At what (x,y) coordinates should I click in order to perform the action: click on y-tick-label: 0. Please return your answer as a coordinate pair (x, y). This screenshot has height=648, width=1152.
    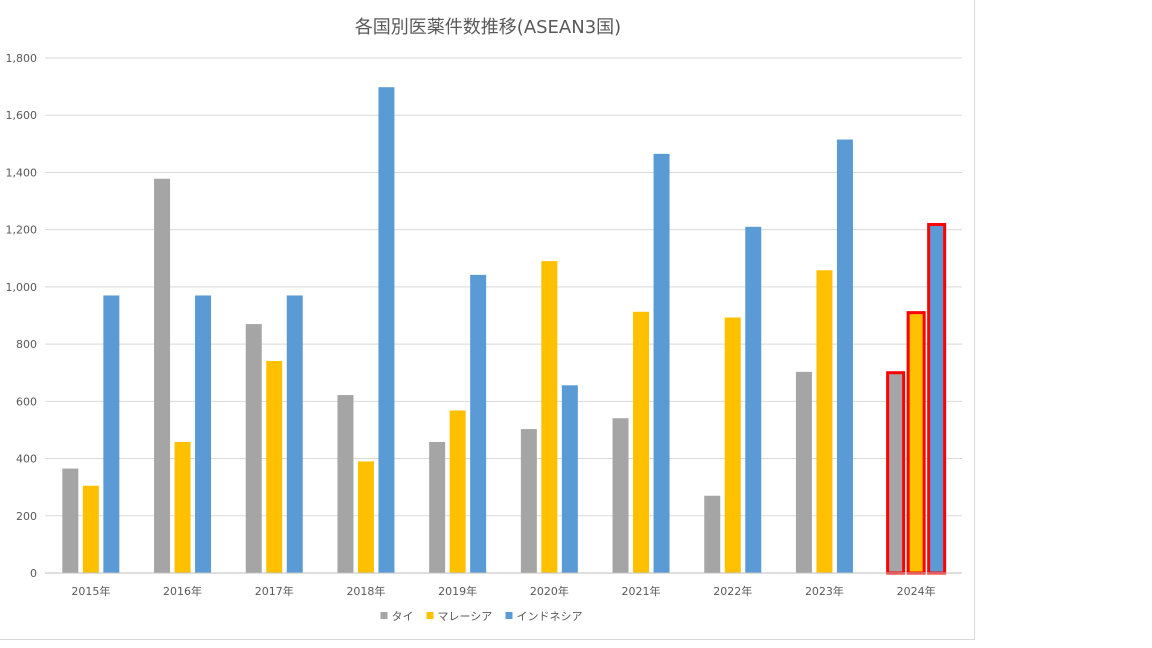
    Looking at the image, I should click on (33, 573).